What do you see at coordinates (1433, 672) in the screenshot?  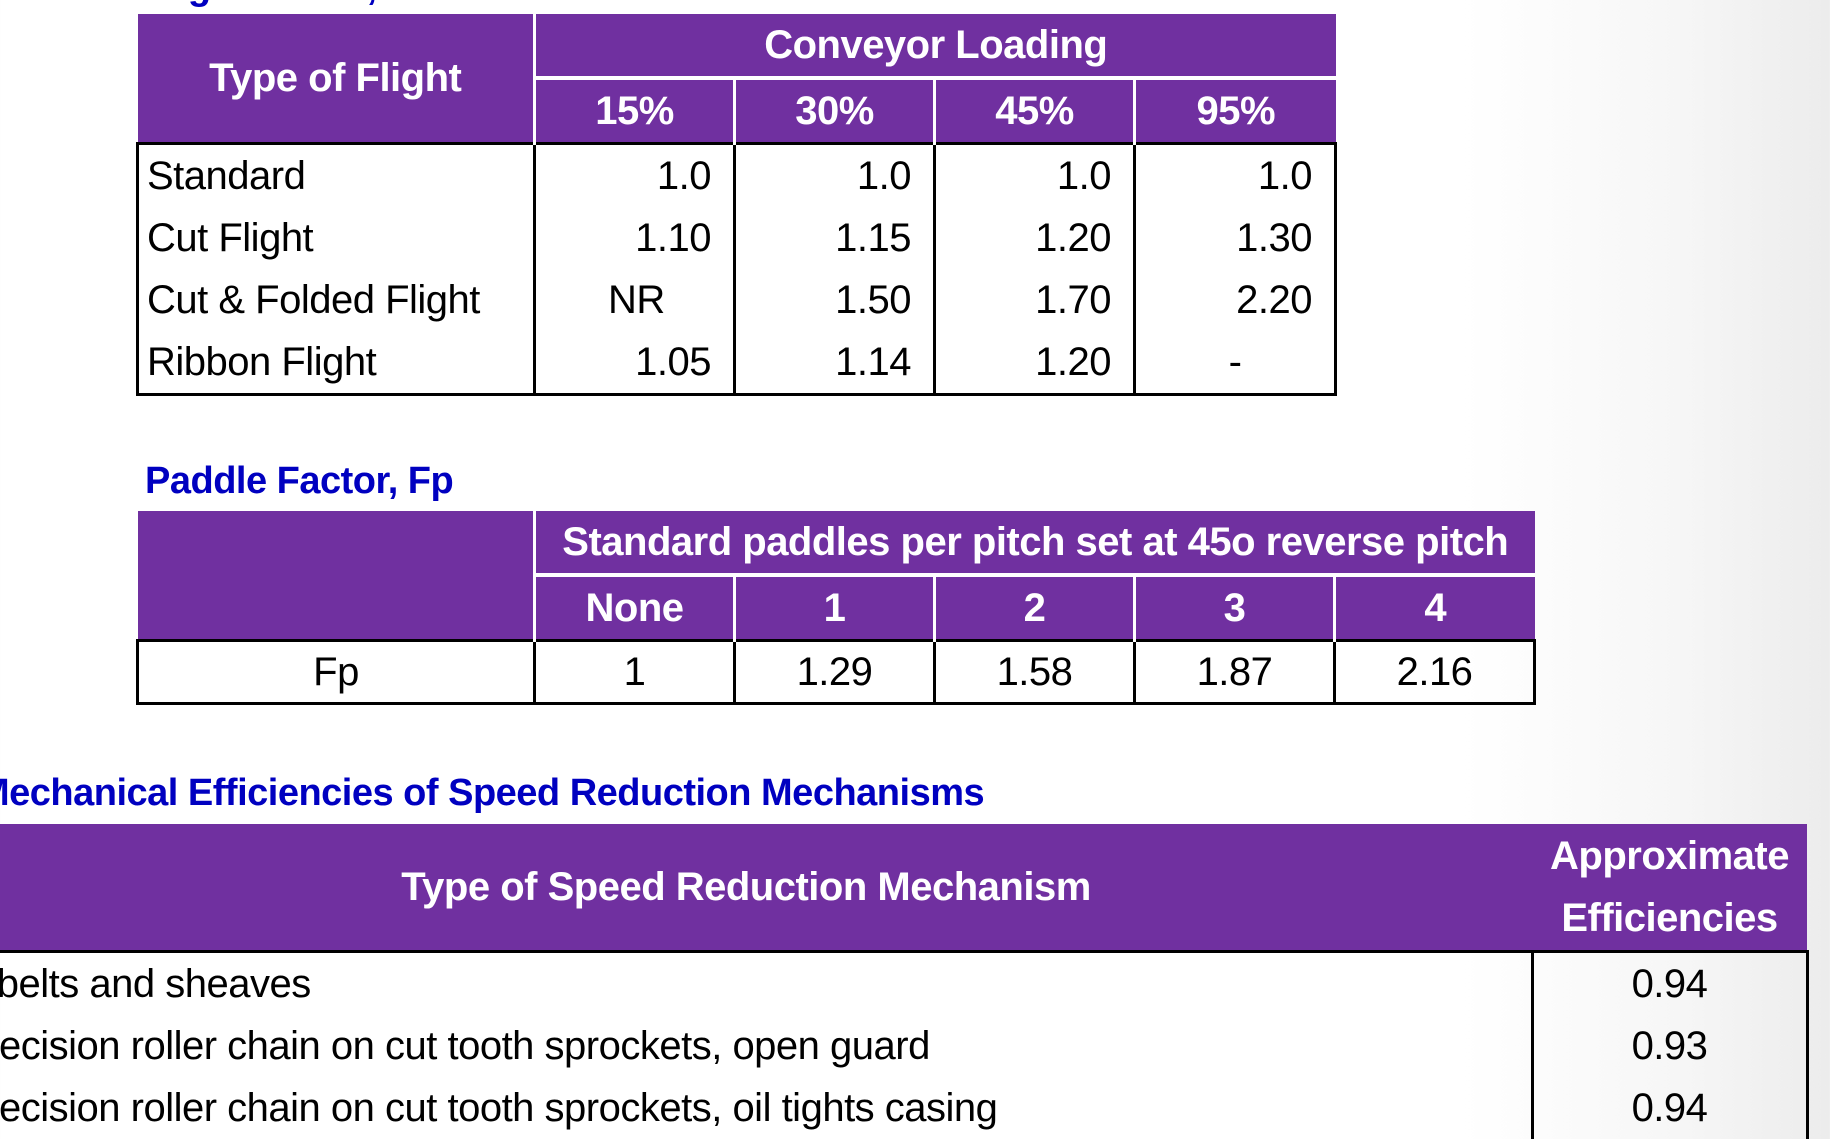 I see `cell-value: 2.16` at bounding box center [1433, 672].